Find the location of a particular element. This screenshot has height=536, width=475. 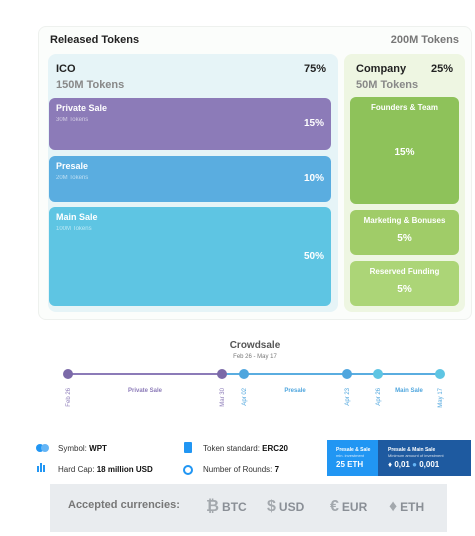

price-title: Presale & Main Sale is located at coordinates (412, 450).